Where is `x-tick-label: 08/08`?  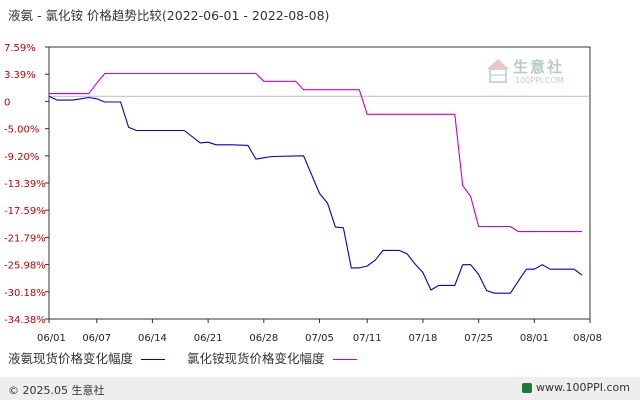 x-tick-label: 08/08 is located at coordinates (587, 338).